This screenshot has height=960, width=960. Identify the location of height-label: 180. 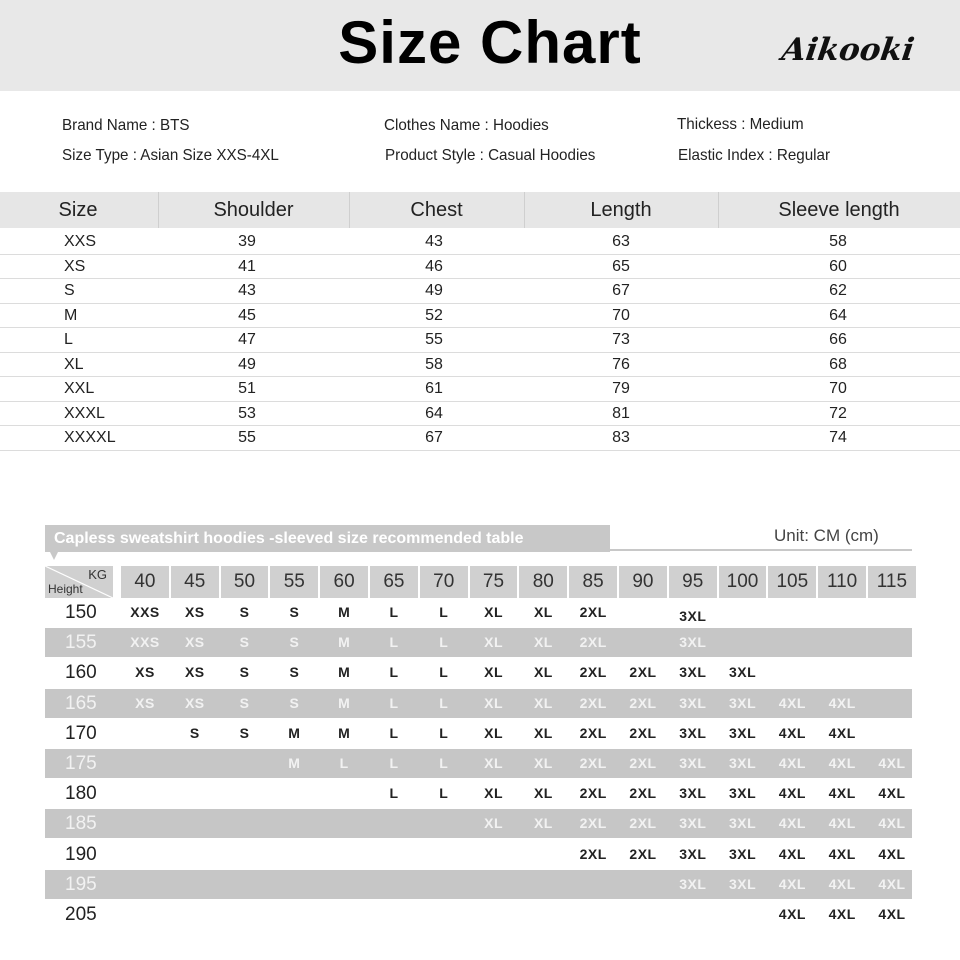
(81, 794).